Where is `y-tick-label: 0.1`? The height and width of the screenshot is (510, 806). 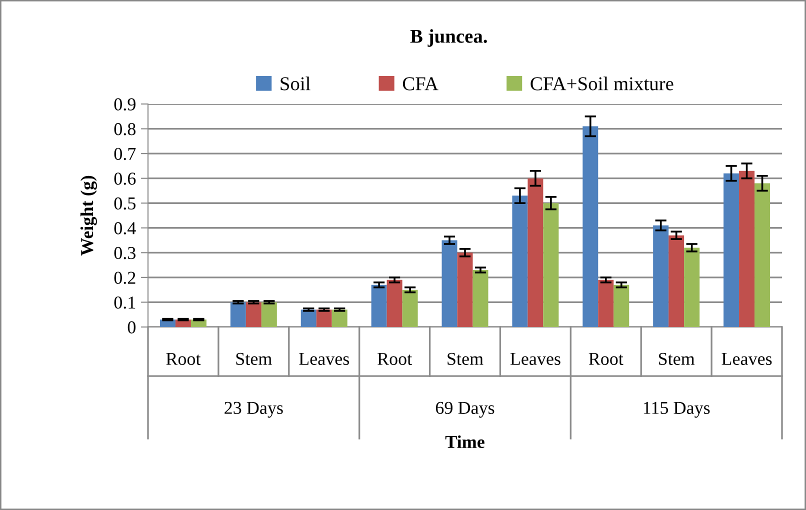
y-tick-label: 0.1 is located at coordinates (125, 302).